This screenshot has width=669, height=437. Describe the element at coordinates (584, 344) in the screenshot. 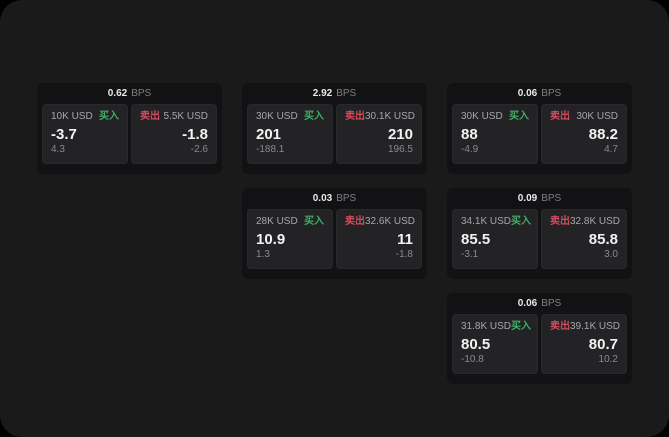

I see `sell-panel: 卖出 39.1K USD 80.7 10.2` at that location.